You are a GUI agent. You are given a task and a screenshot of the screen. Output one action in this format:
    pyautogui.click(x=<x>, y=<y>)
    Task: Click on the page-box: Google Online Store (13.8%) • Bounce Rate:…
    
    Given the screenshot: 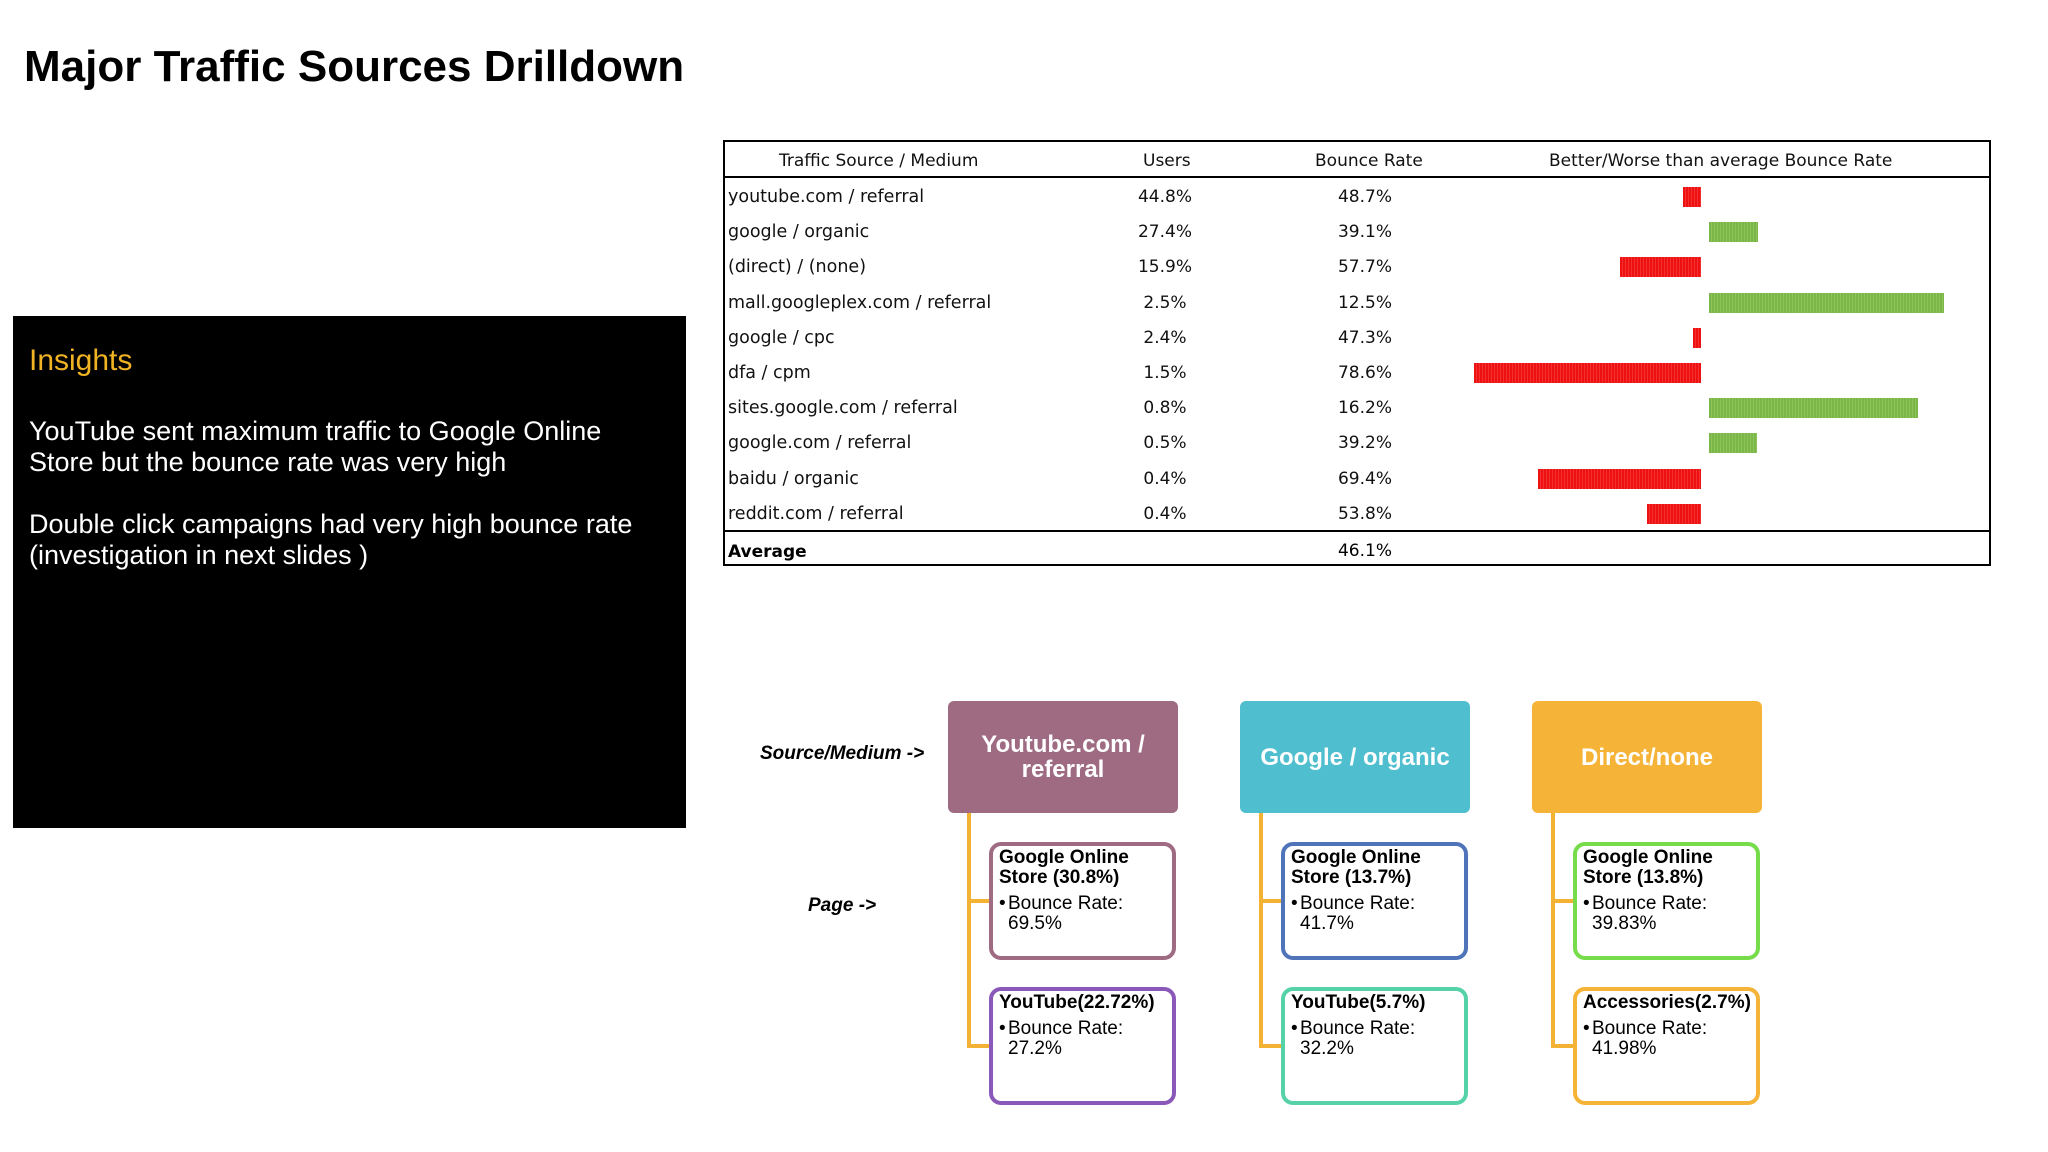 What is the action you would take?
    pyautogui.click(x=1666, y=901)
    